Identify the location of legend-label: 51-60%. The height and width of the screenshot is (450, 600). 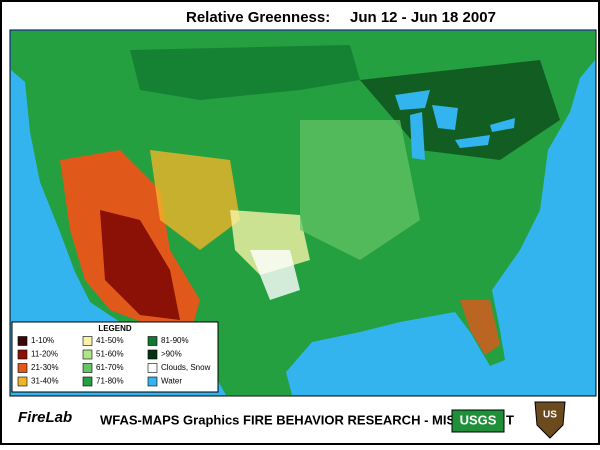
(110, 354).